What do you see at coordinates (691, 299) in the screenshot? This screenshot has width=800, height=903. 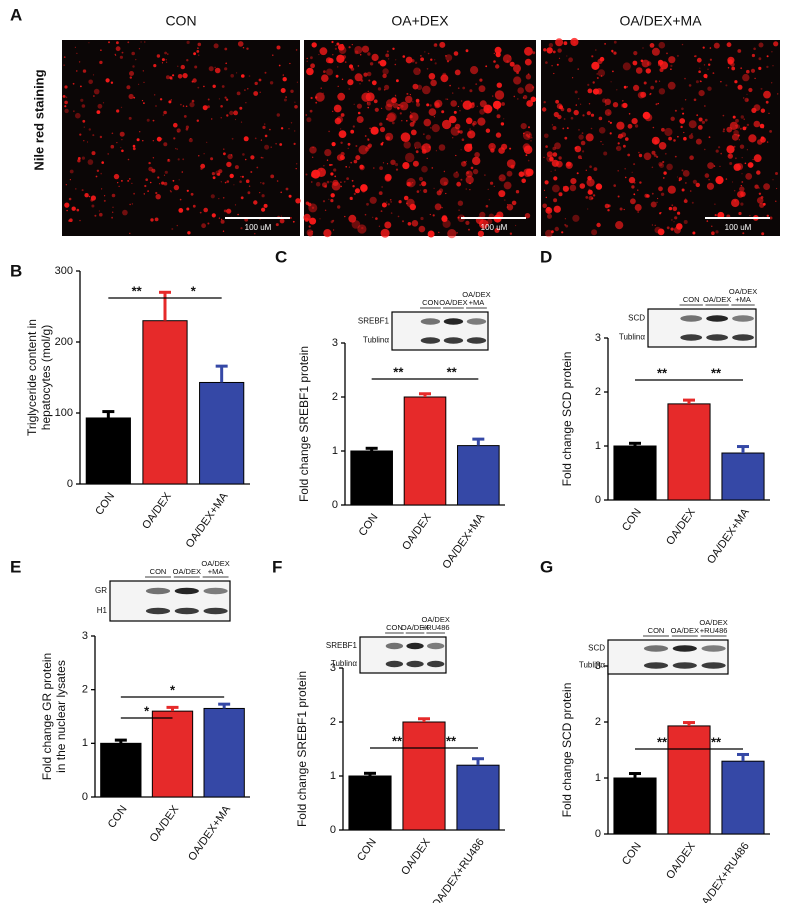 I see `lane-label: CON` at bounding box center [691, 299].